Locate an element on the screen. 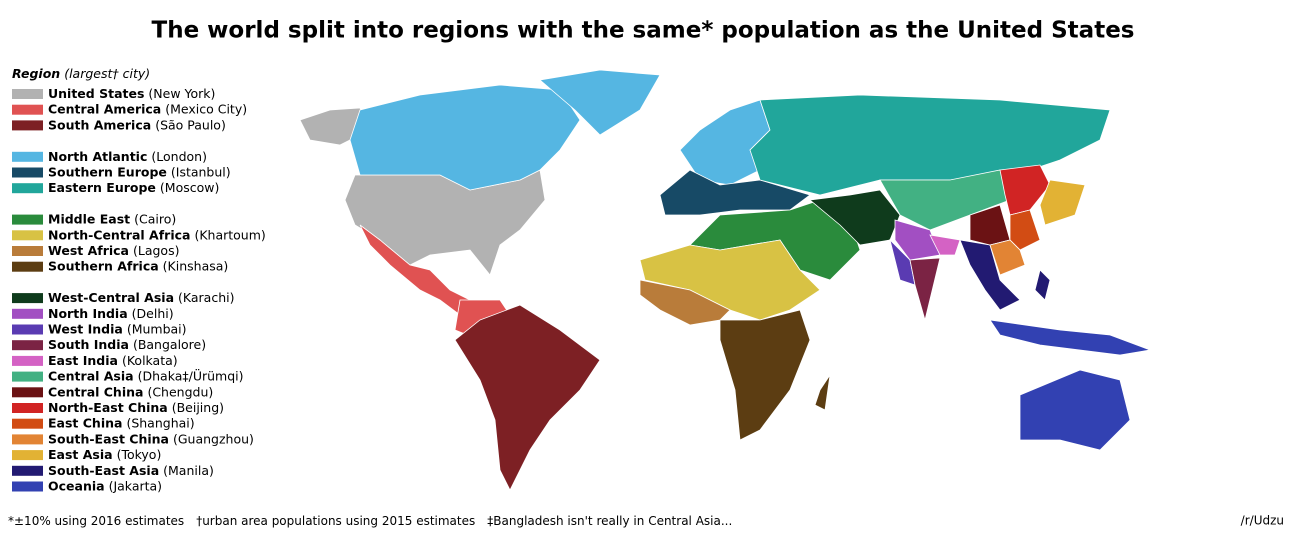  legend-entry: Eastern Europe (Moscow) is located at coordinates (133, 187).